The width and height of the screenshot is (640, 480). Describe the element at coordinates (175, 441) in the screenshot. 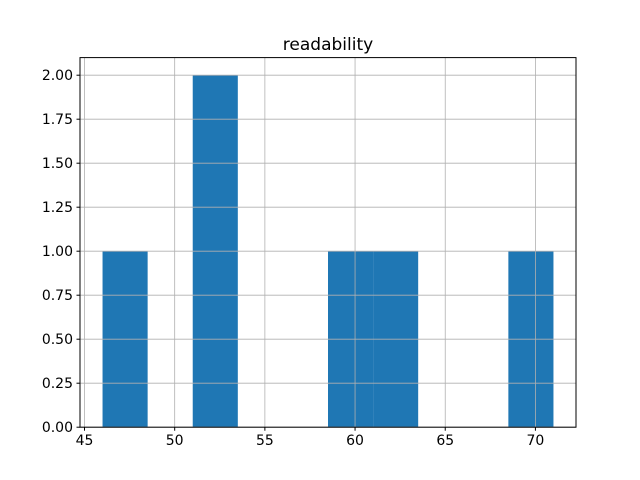

I see `x-tick-label: 50` at that location.